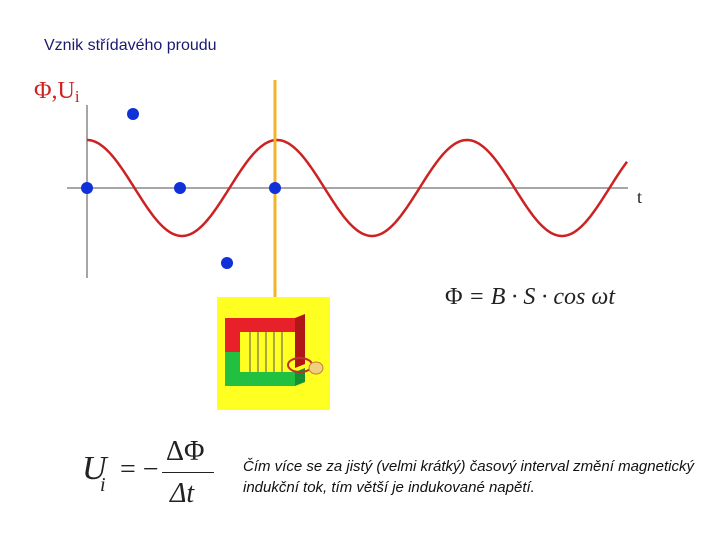 Image resolution: width=720 pixels, height=540 pixels. What do you see at coordinates (77, 96) in the screenshot?
I see `y-label-sub: i` at bounding box center [77, 96].